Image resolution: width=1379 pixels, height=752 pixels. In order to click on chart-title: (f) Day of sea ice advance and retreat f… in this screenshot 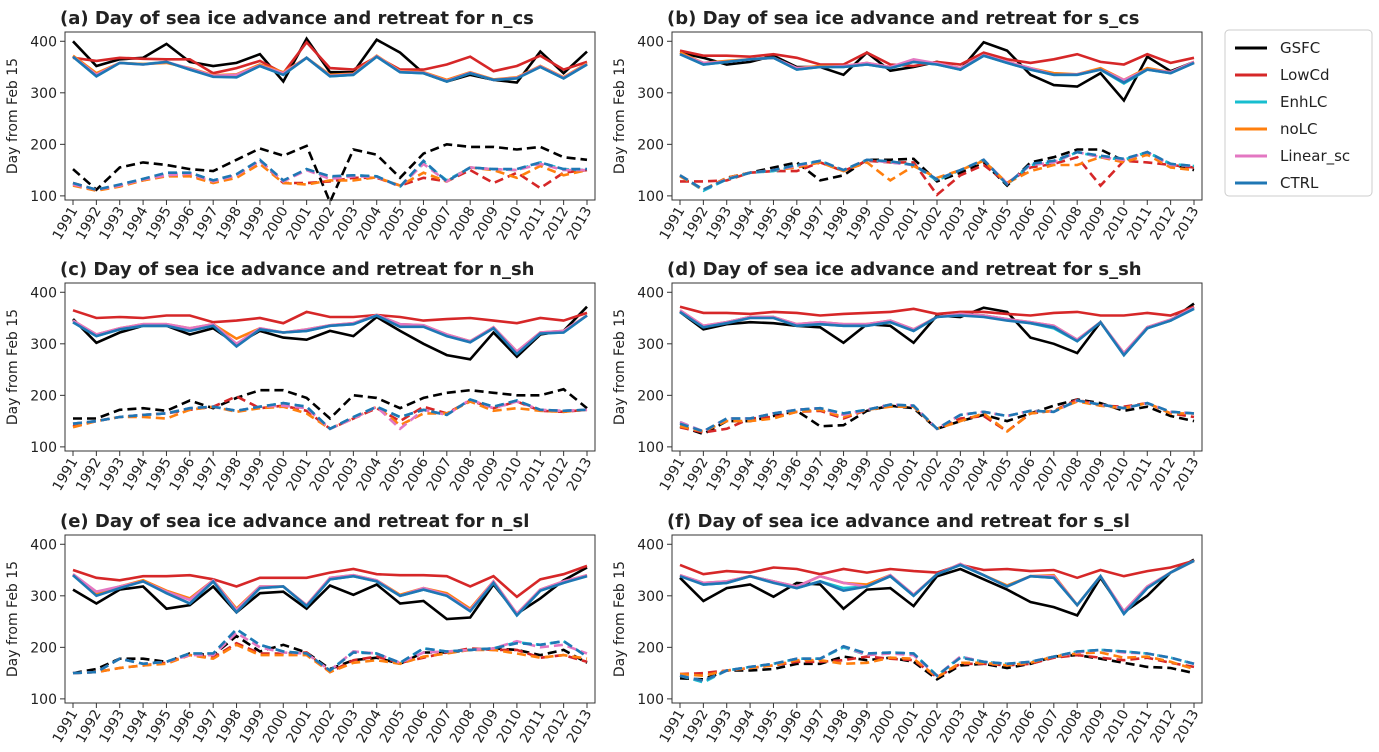, I will do `click(898, 521)`.